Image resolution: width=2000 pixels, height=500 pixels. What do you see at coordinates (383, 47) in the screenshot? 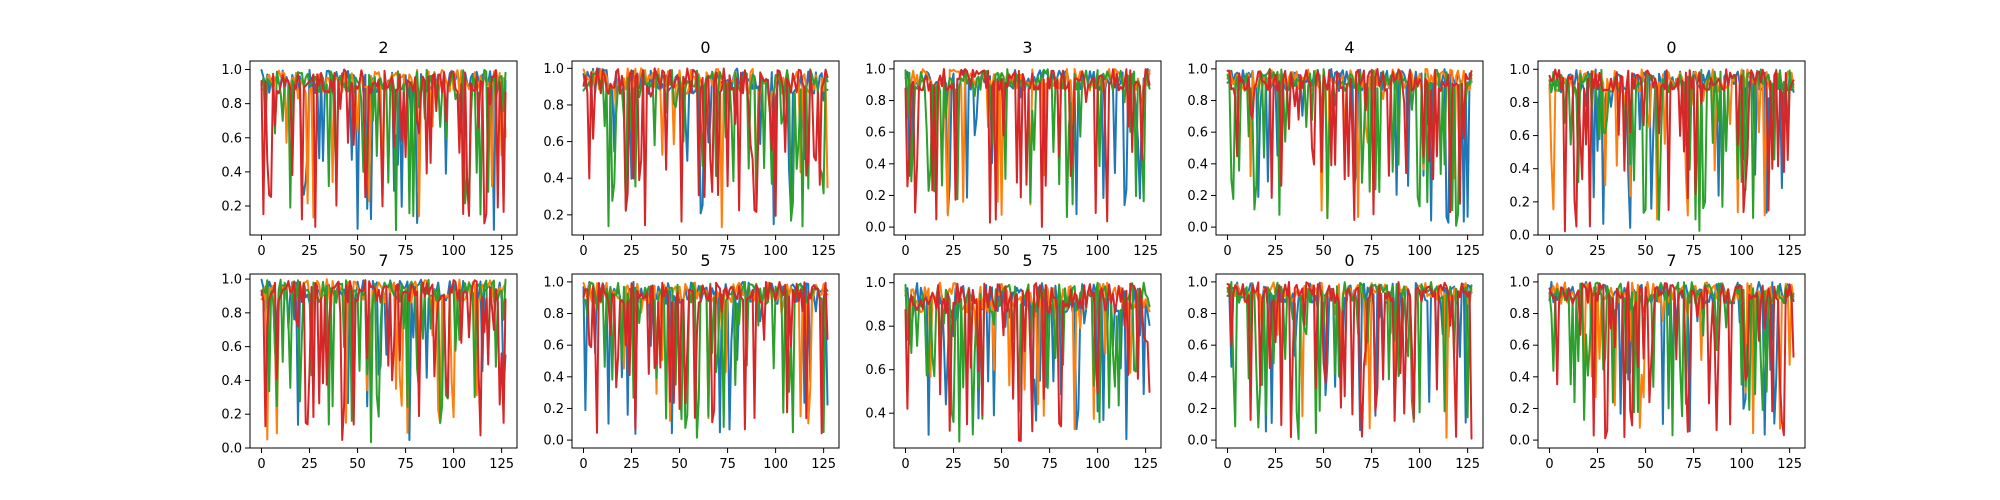
I see `subplot-title: 2` at bounding box center [383, 47].